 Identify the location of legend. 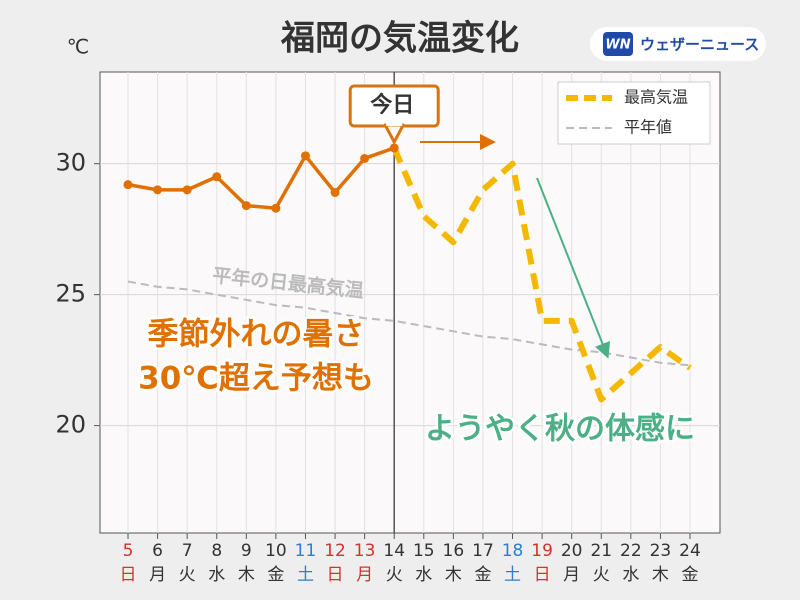
(634, 113).